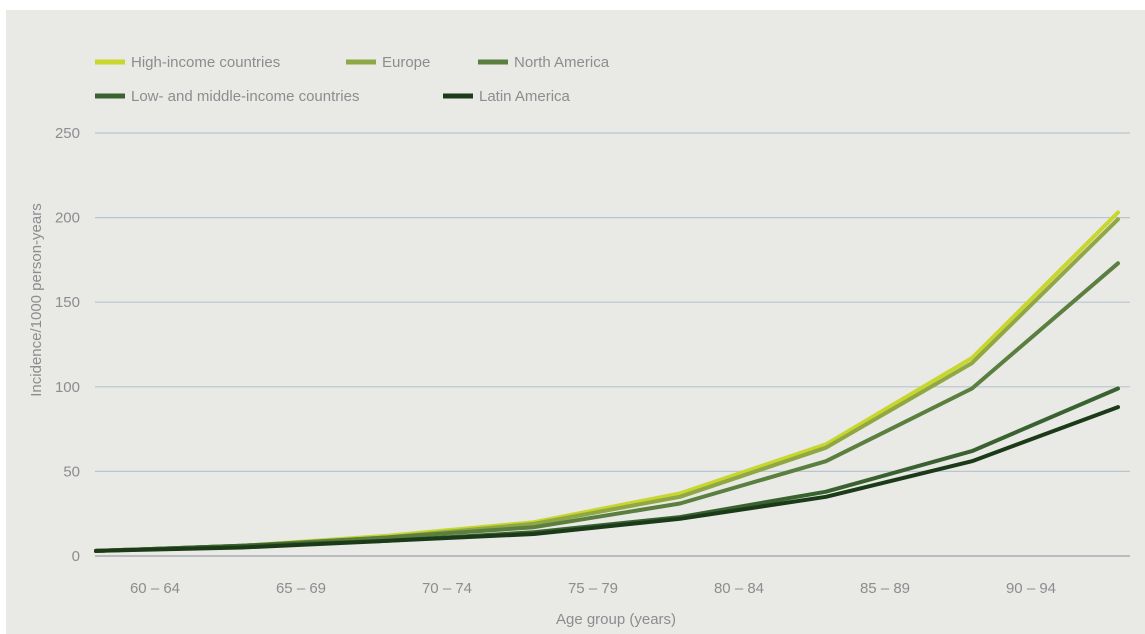 The height and width of the screenshot is (634, 1145). What do you see at coordinates (1031, 588) in the screenshot?
I see `x-tick-label: 90 – 94` at bounding box center [1031, 588].